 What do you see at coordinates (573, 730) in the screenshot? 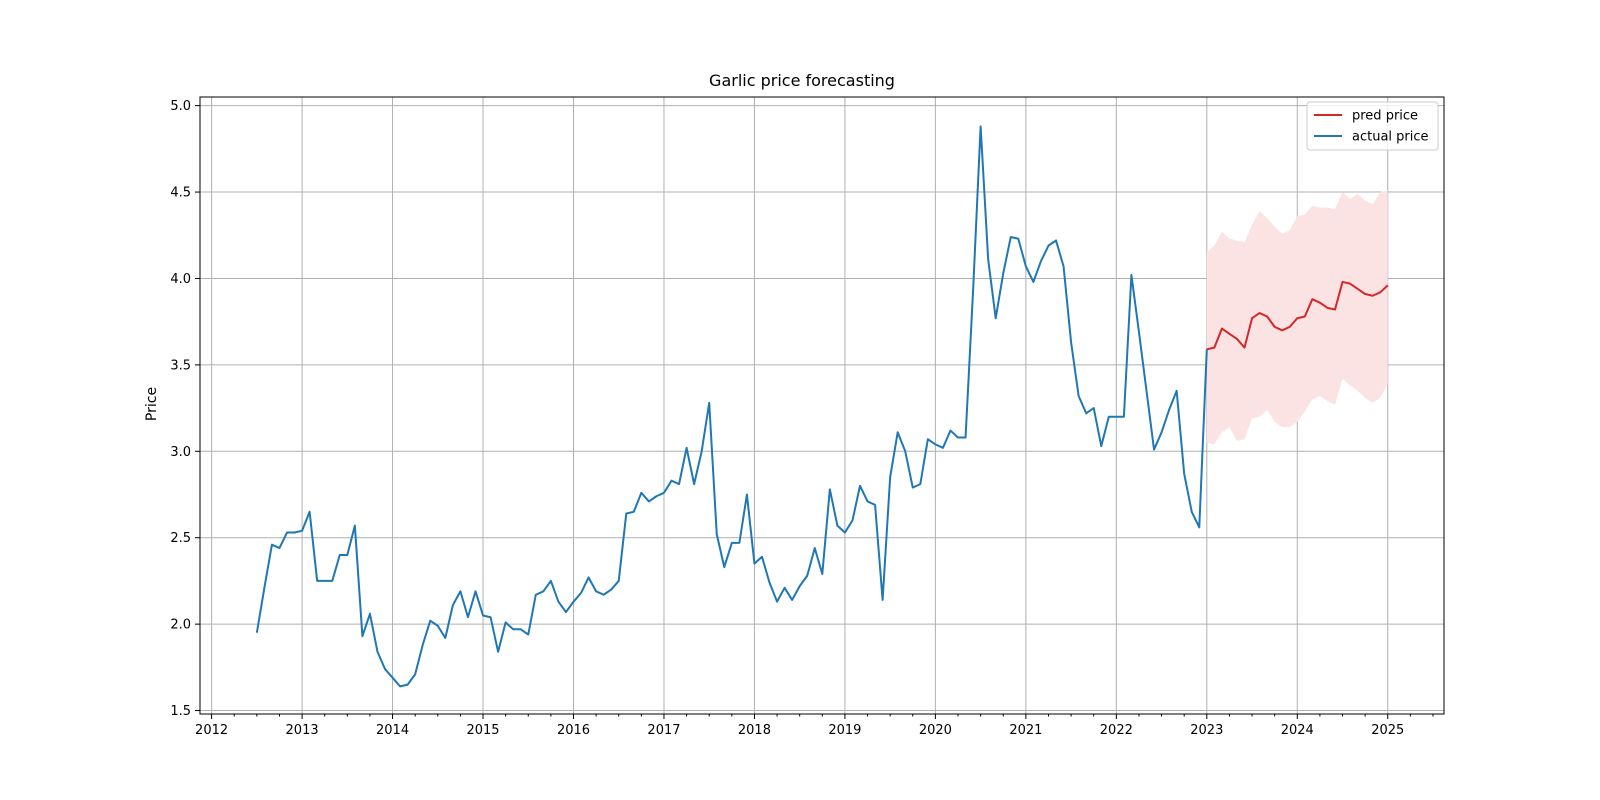
I see `x-tick-label: 2016` at bounding box center [573, 730].